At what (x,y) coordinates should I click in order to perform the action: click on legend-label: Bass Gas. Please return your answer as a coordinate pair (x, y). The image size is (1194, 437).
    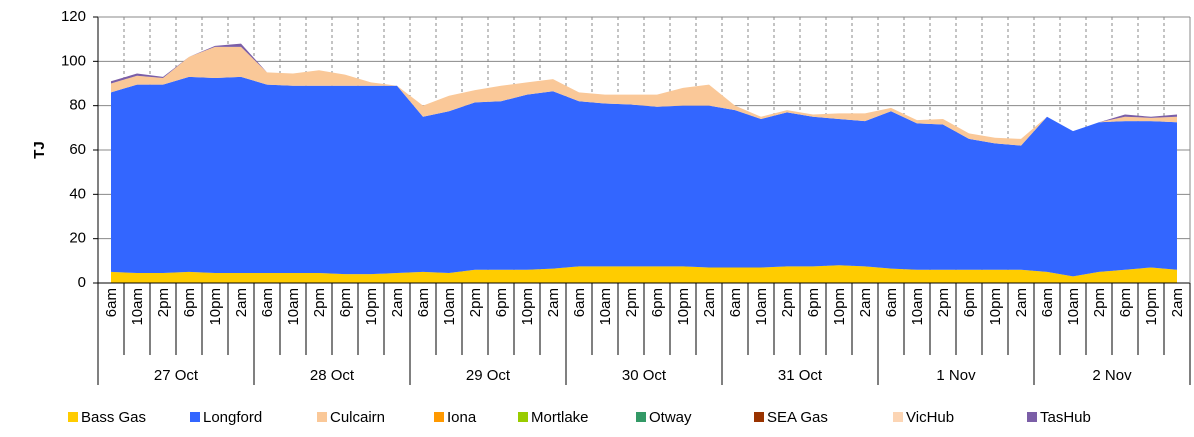
    Looking at the image, I should click on (113, 417).